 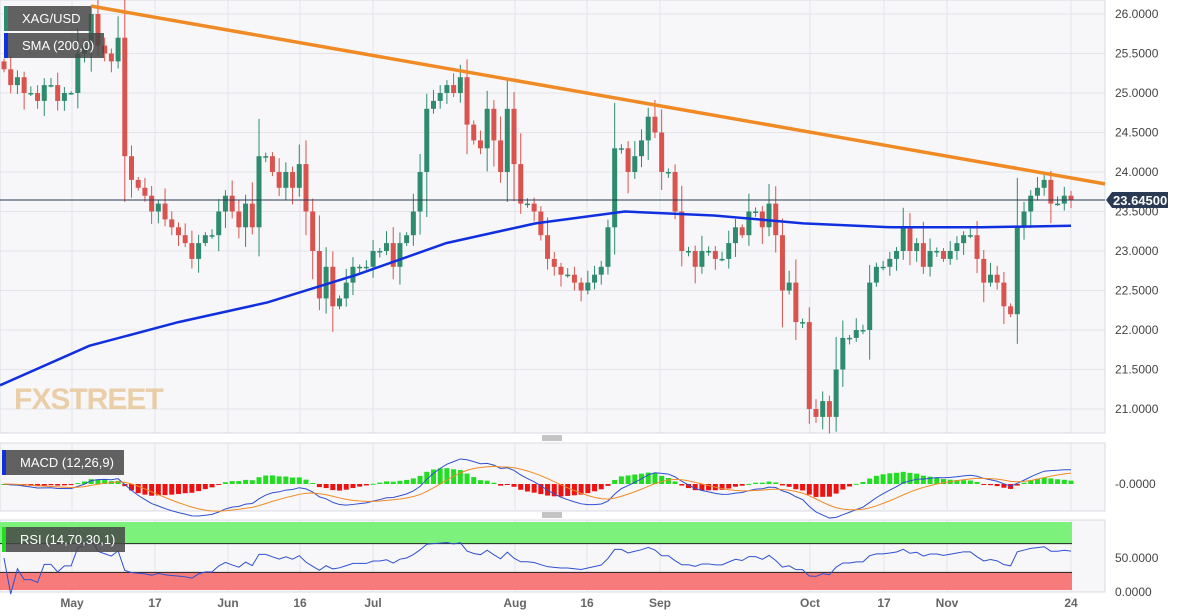 I want to click on fxstreet-watermark: FXSTREET, so click(x=89, y=399).